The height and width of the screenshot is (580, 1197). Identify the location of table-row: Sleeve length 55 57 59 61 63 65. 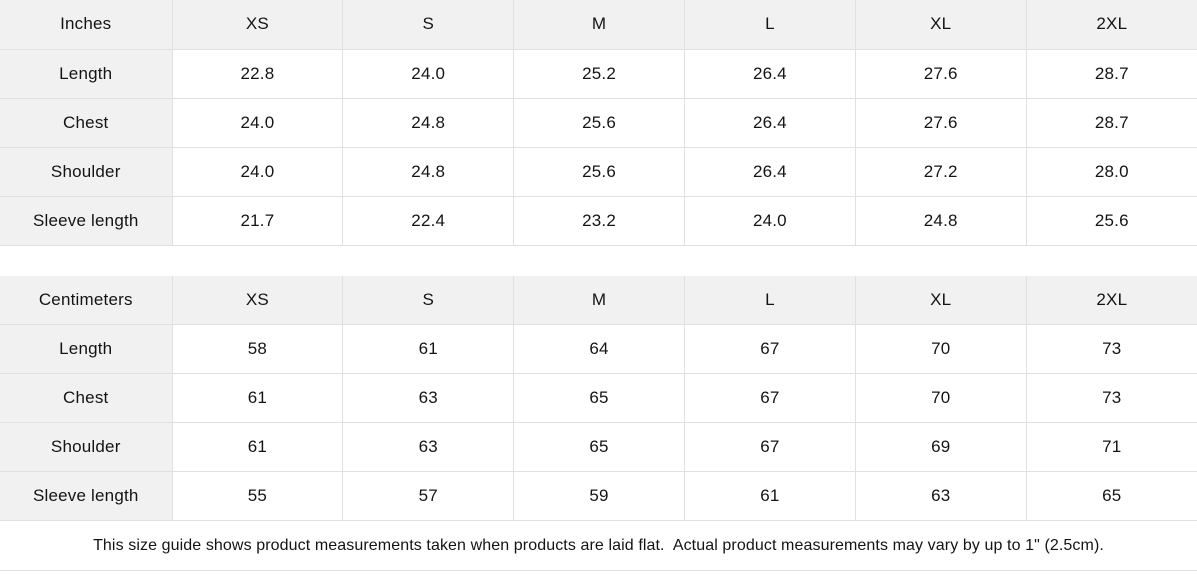
(598, 496).